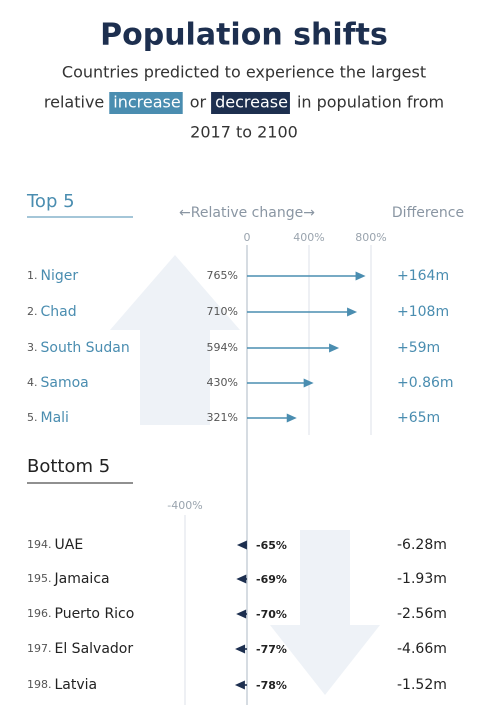 This screenshot has height=718, width=488. What do you see at coordinates (418, 418) in the screenshot?
I see `difference: +65m` at bounding box center [418, 418].